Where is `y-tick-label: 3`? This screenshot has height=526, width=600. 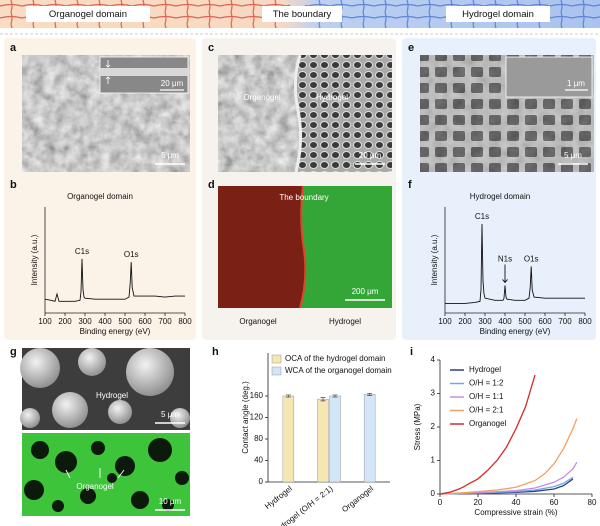 y-tick-label: 3 is located at coordinates (433, 393).